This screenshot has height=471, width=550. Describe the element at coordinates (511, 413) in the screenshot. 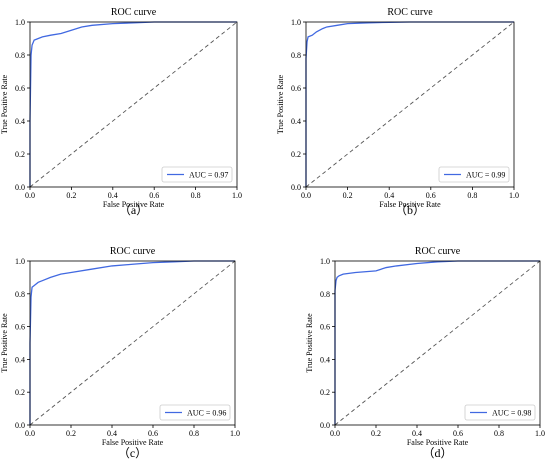

I see `legend-label: AUC = 0.98` at that location.